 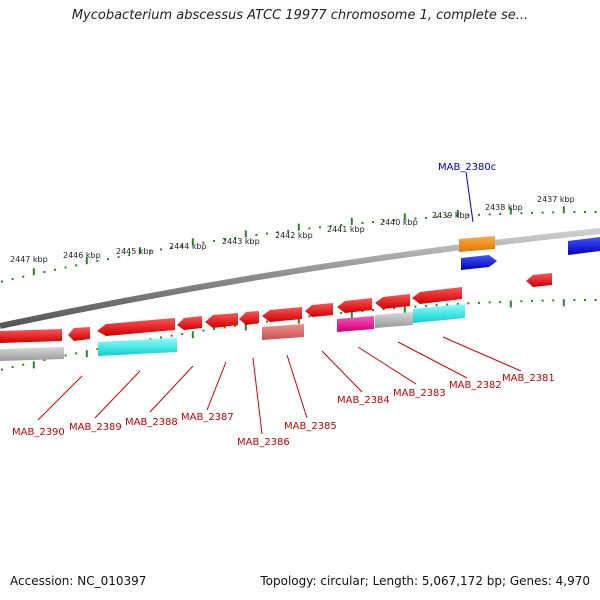 What do you see at coordinates (82, 255) in the screenshot?
I see `kbp-label: 2446 kbp` at bounding box center [82, 255].